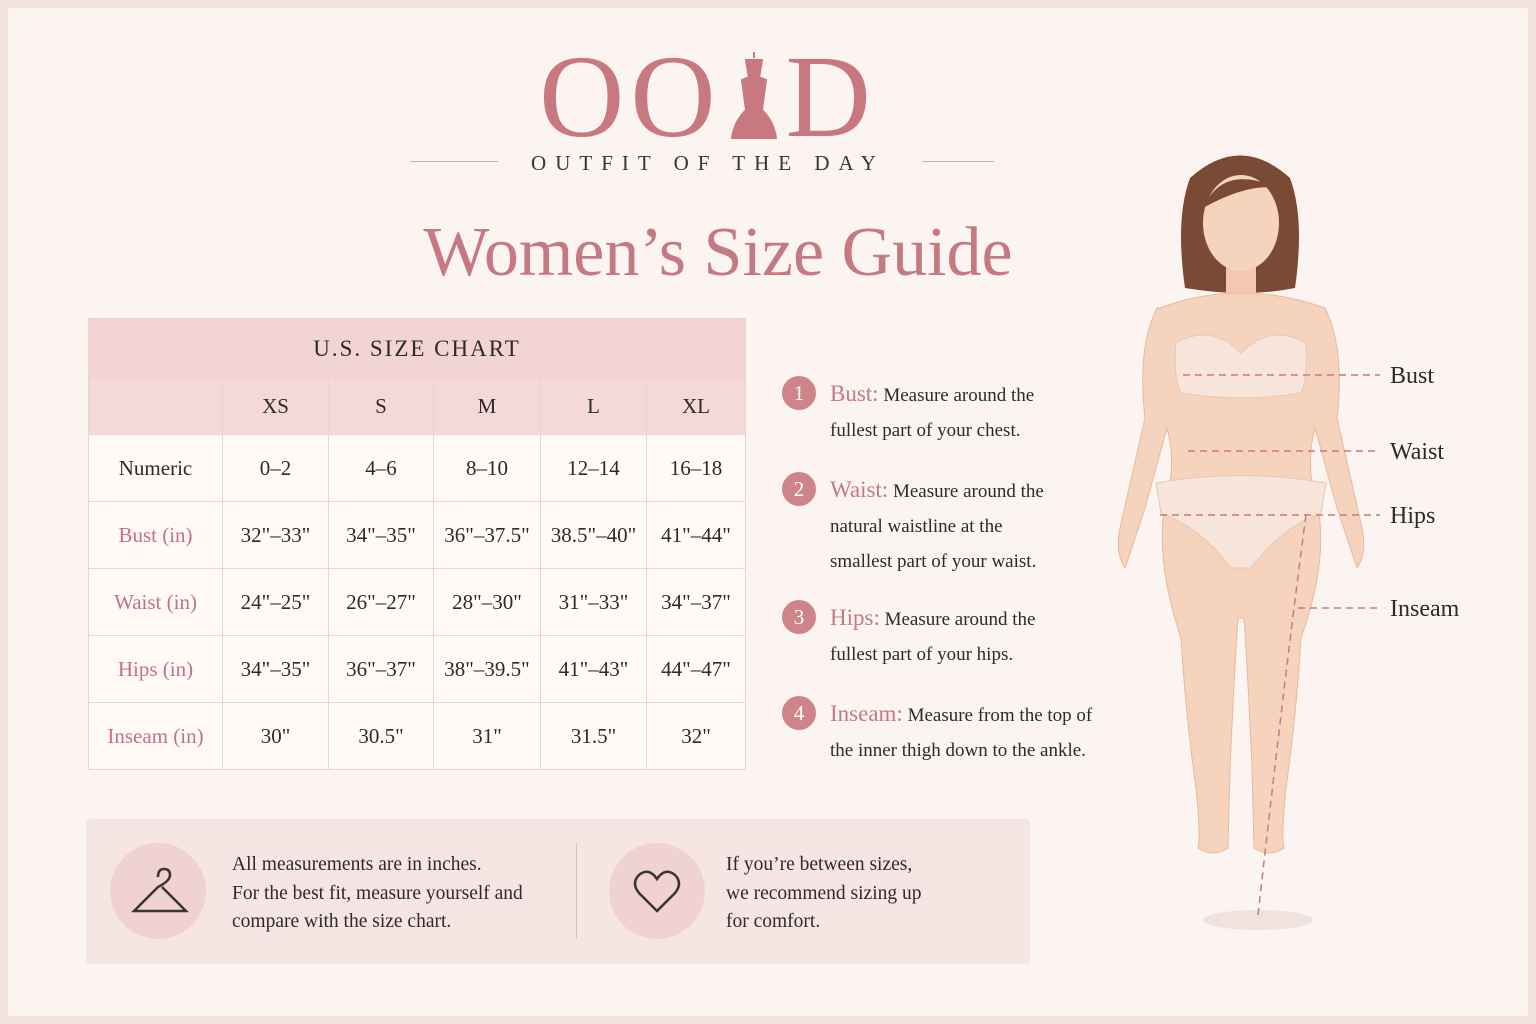  I want to click on table-row: Inseam (in) 30" 30.5" 31" 31.5" 32", so click(417, 736).